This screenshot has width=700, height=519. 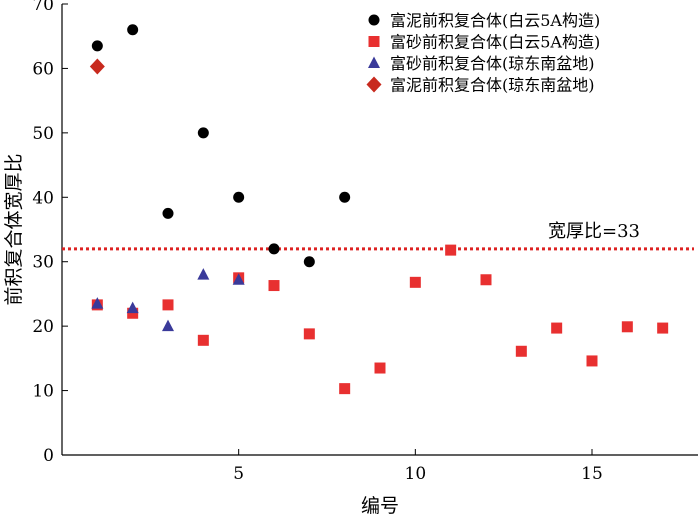 What do you see at coordinates (43, 134) in the screenshot?
I see `y-tick-label: 50` at bounding box center [43, 134].